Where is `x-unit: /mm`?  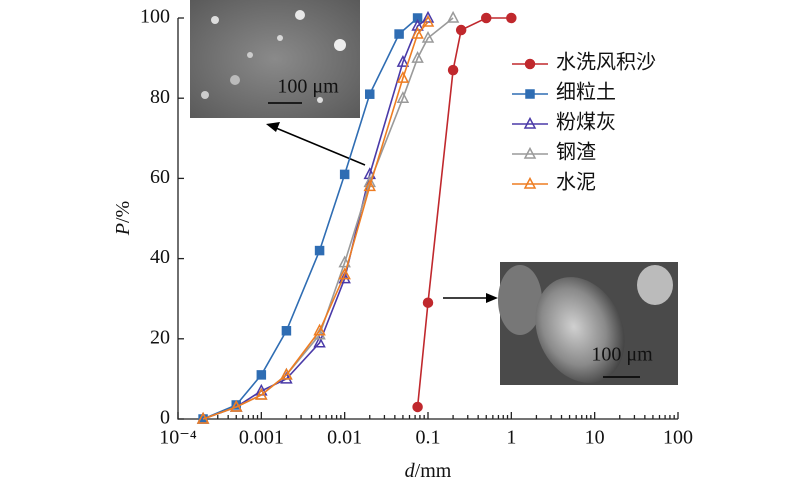 x-unit: /mm is located at coordinates (433, 471).